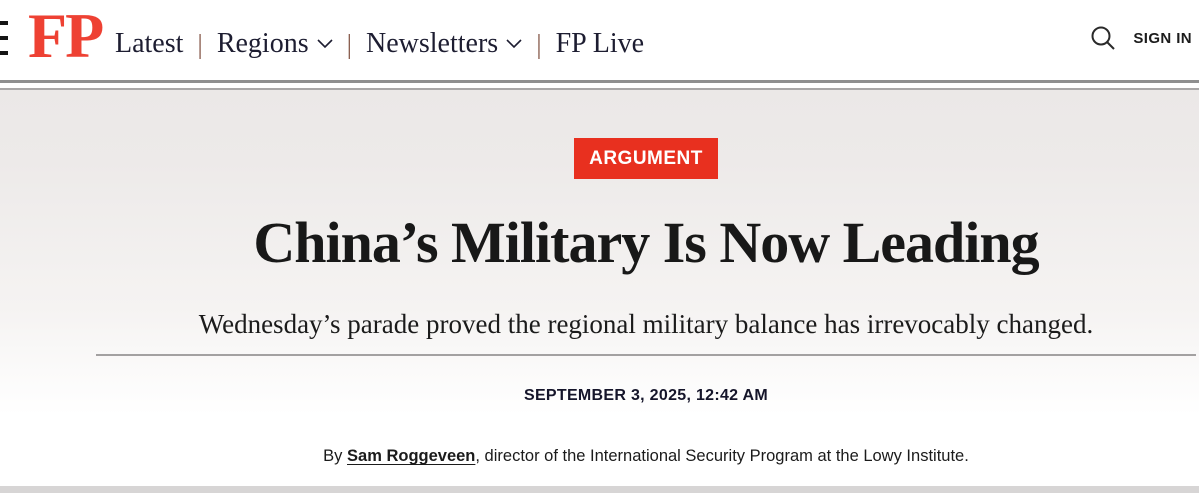 The height and width of the screenshot is (493, 1199). What do you see at coordinates (335, 456) in the screenshot?
I see `byline-prefix: By` at bounding box center [335, 456].